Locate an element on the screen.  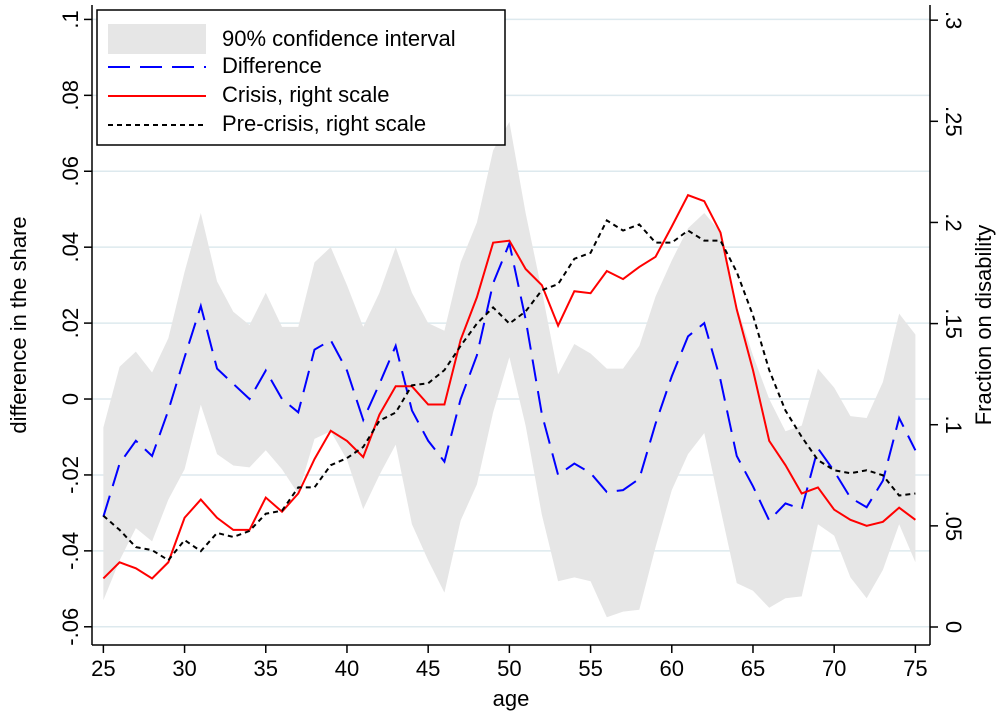
y-tick-label: 0 is located at coordinates (70, 399).